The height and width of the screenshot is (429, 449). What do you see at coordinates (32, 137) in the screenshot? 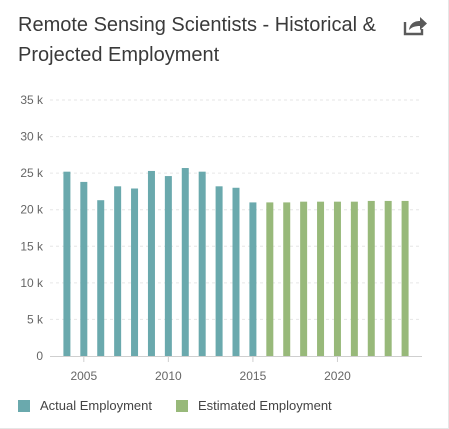
I see `y-tick-label: 30 k` at bounding box center [32, 137].